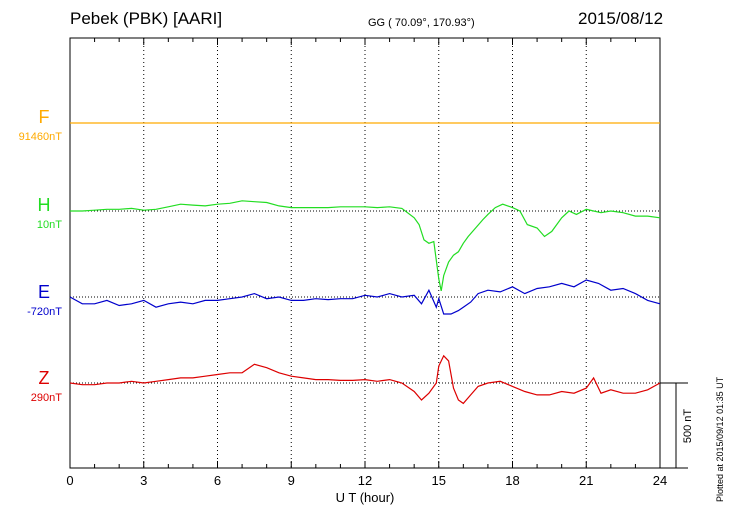  What do you see at coordinates (143, 480) in the screenshot?
I see `x-tick-label: 3` at bounding box center [143, 480].